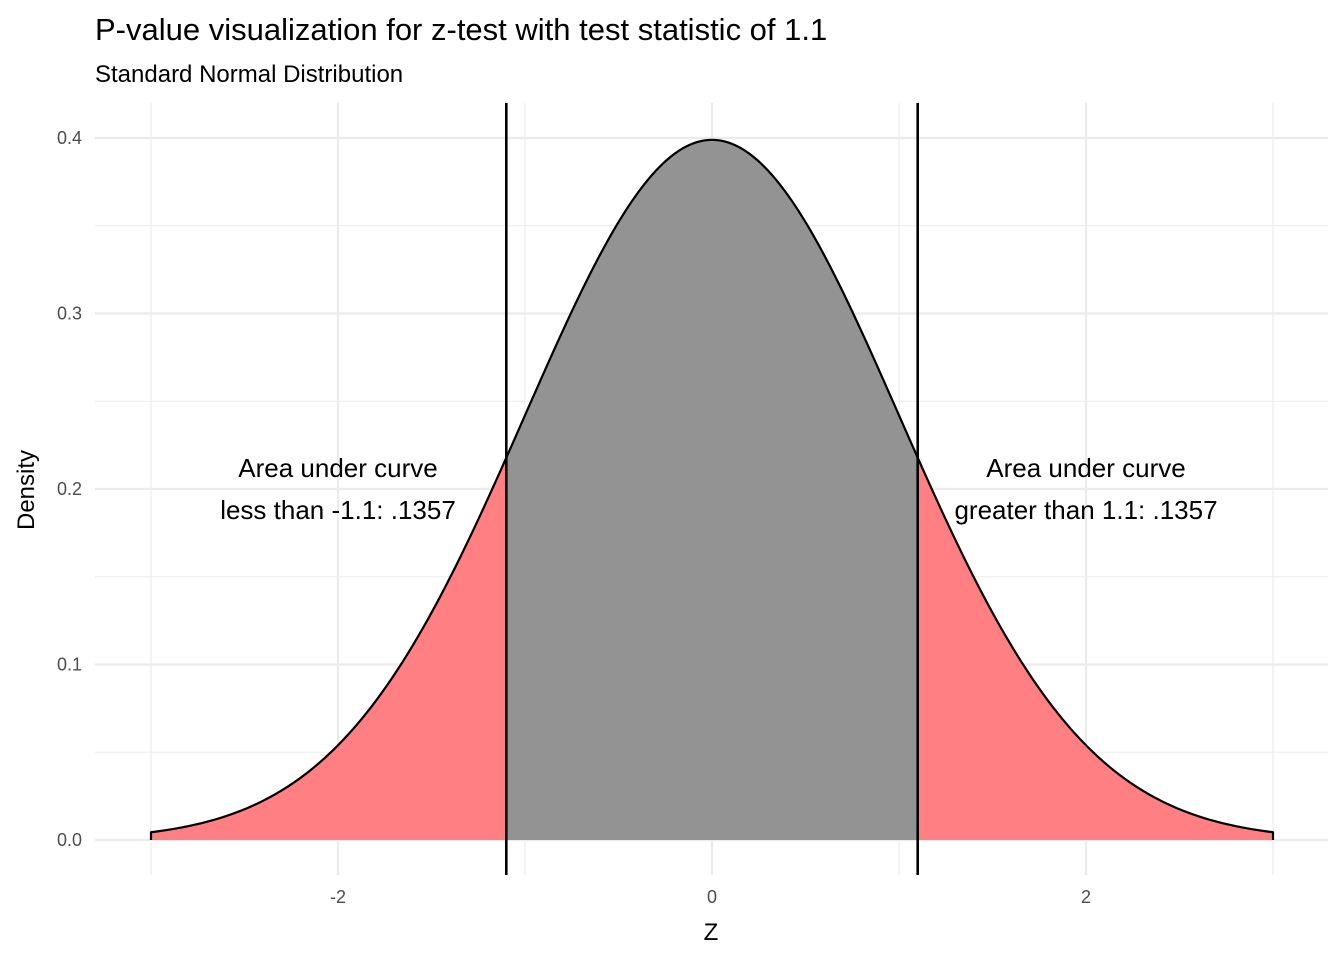  What do you see at coordinates (69, 314) in the screenshot?
I see `y-tick-label: 0.3` at bounding box center [69, 314].